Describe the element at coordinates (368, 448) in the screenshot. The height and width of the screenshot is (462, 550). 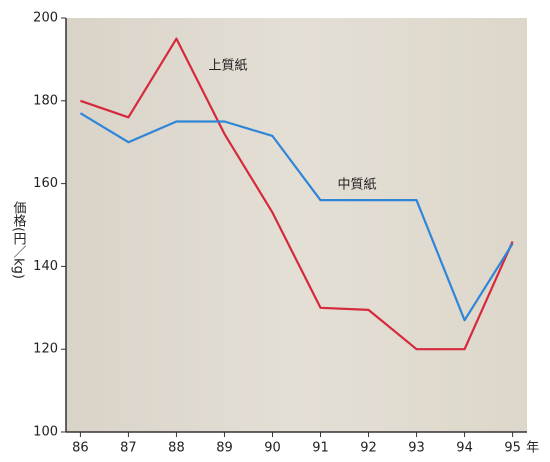
I see `x-tick-label: 92` at that location.